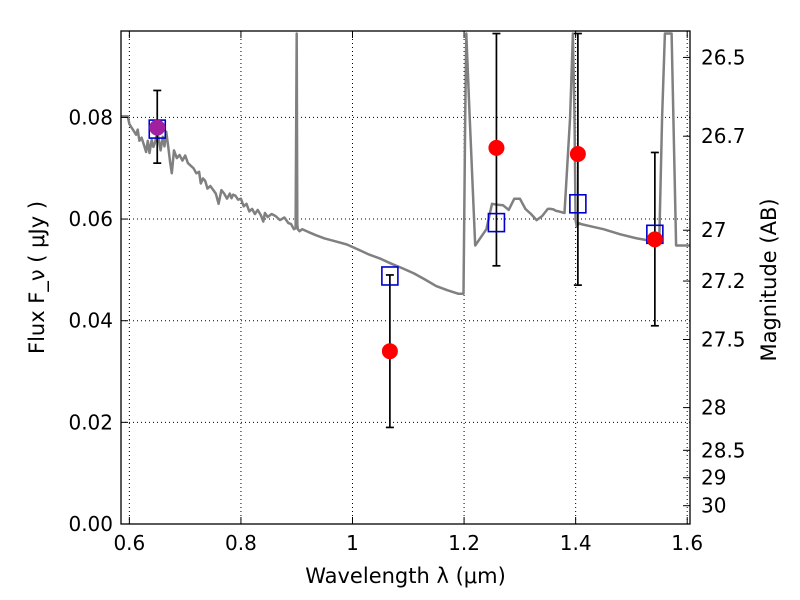 The height and width of the screenshot is (600, 800). Describe the element at coordinates (90, 422) in the screenshot. I see `y-tick-label: 0.02` at that location.